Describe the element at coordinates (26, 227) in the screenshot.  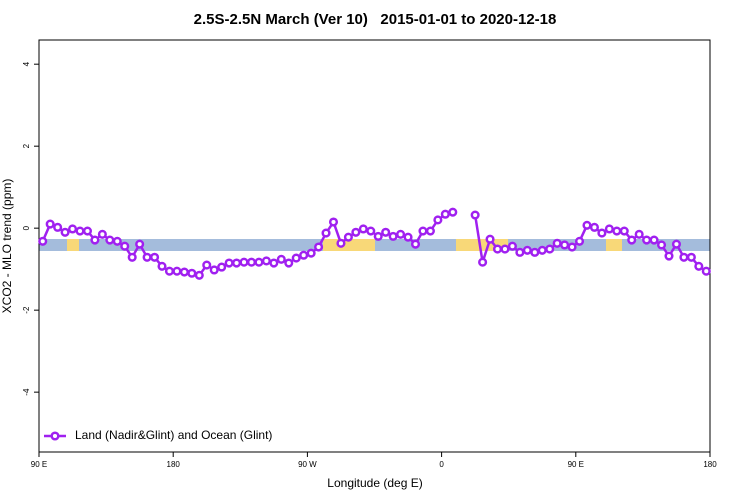
I see `y-tick-label: 0` at that location.